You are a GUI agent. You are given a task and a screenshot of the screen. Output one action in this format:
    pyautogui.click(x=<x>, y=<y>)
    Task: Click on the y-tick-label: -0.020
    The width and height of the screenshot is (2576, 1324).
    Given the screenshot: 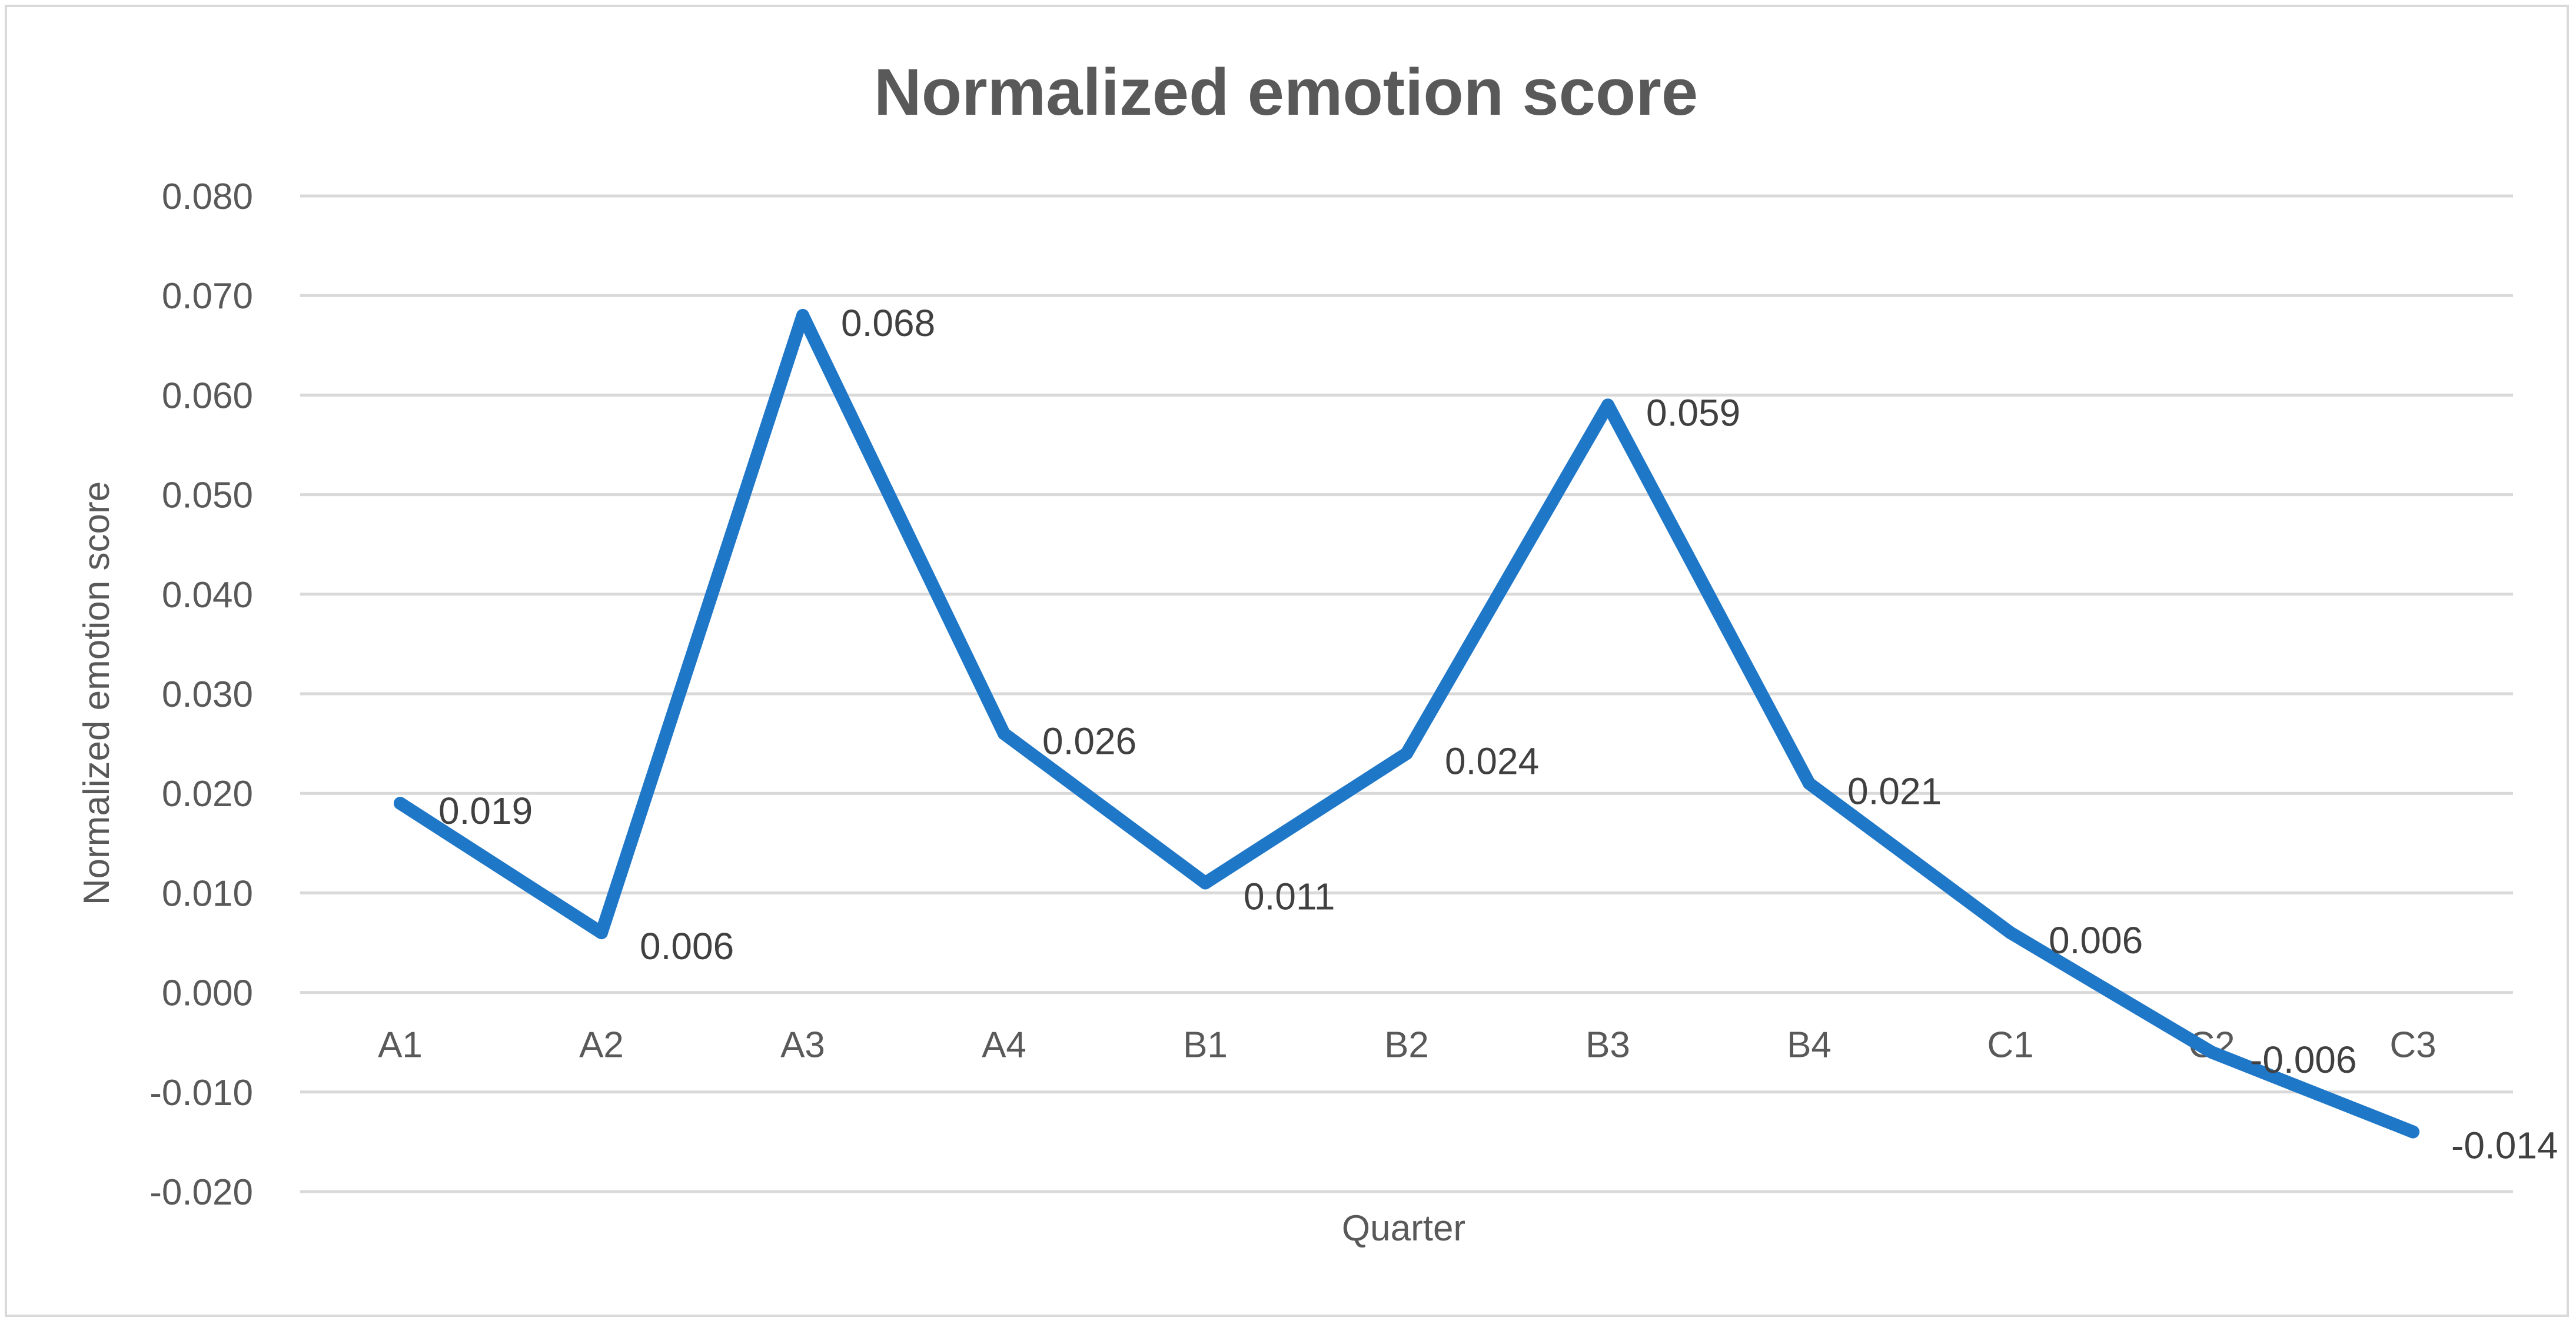 What is the action you would take?
    pyautogui.click(x=201, y=1192)
    